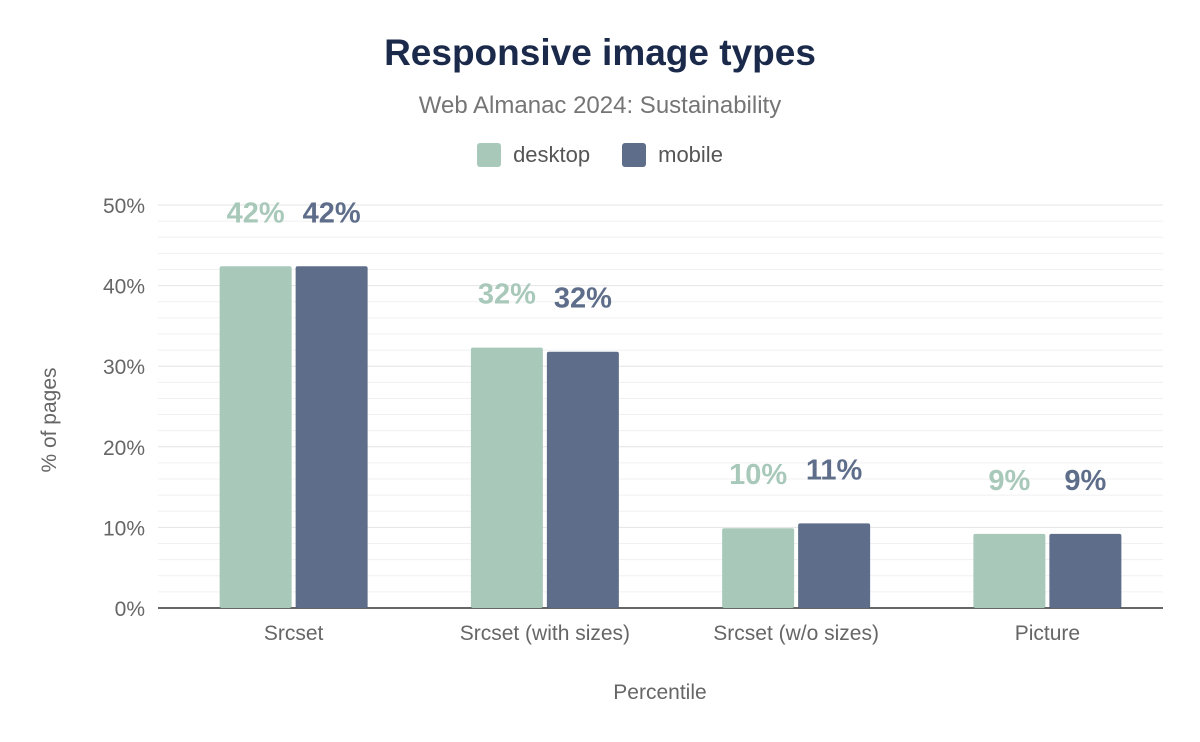 This screenshot has height=742, width=1200. What do you see at coordinates (124, 206) in the screenshot?
I see `y-tick-label: 50%` at bounding box center [124, 206].